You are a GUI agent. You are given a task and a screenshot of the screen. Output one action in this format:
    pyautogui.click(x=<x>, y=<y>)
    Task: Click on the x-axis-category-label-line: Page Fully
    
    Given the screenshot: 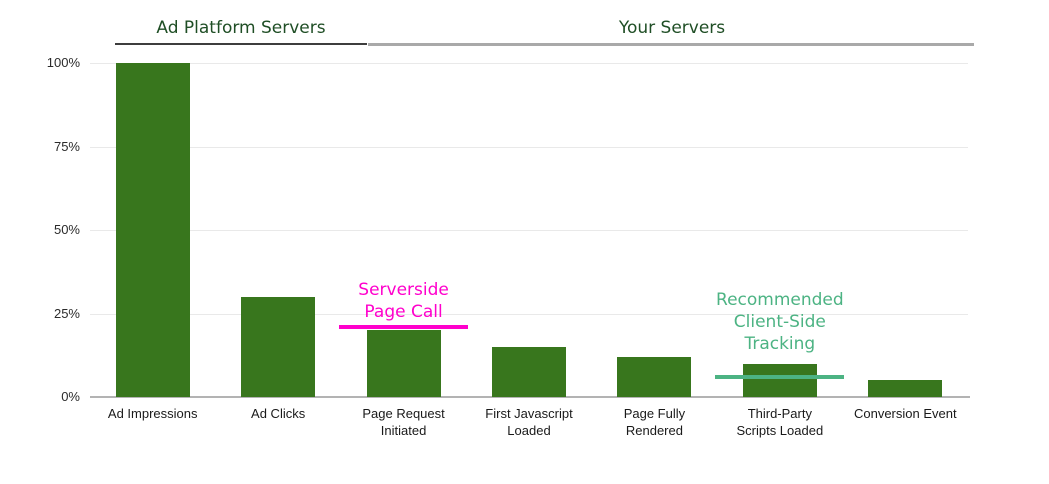 What is the action you would take?
    pyautogui.click(x=654, y=413)
    